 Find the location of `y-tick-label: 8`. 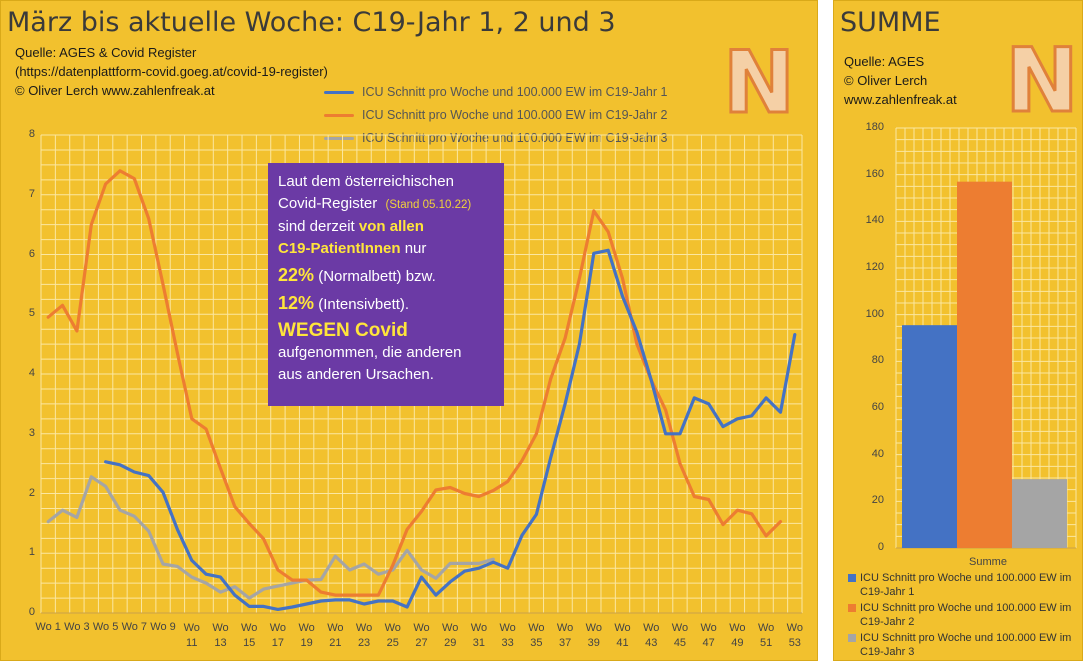

y-tick-label: 8 is located at coordinates (31, 134).